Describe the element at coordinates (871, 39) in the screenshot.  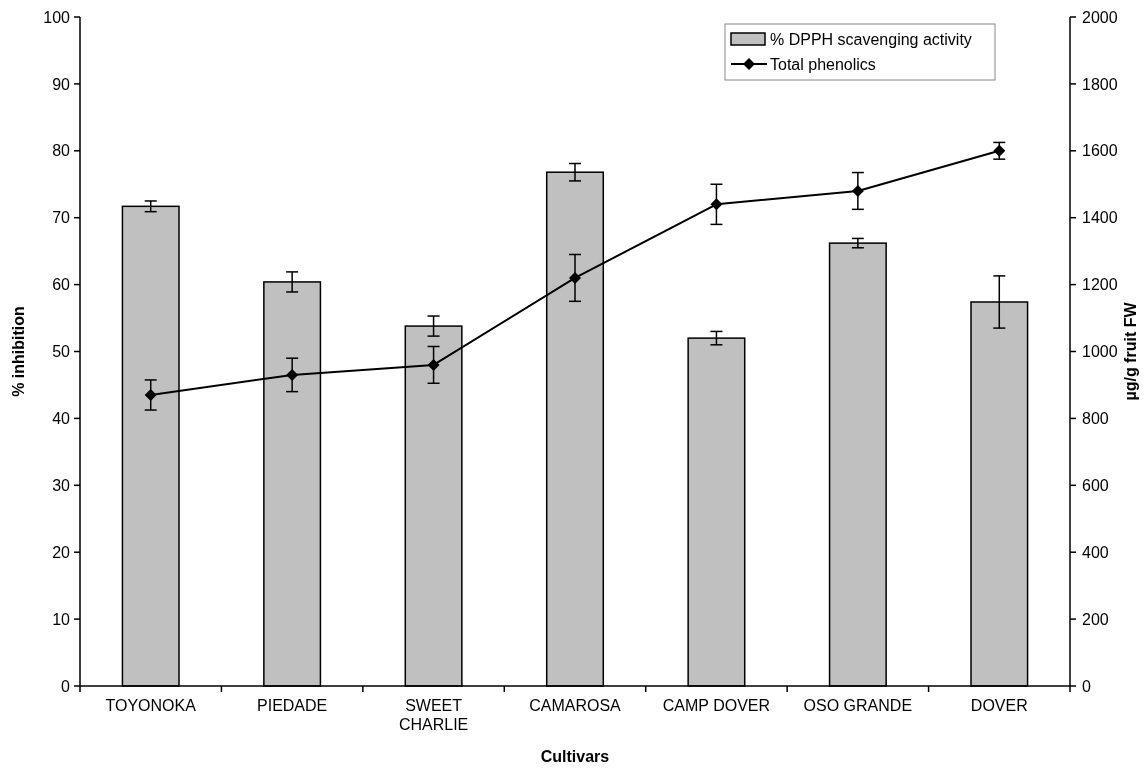
I see `legend-label: % DPPH scavenging activity` at that location.